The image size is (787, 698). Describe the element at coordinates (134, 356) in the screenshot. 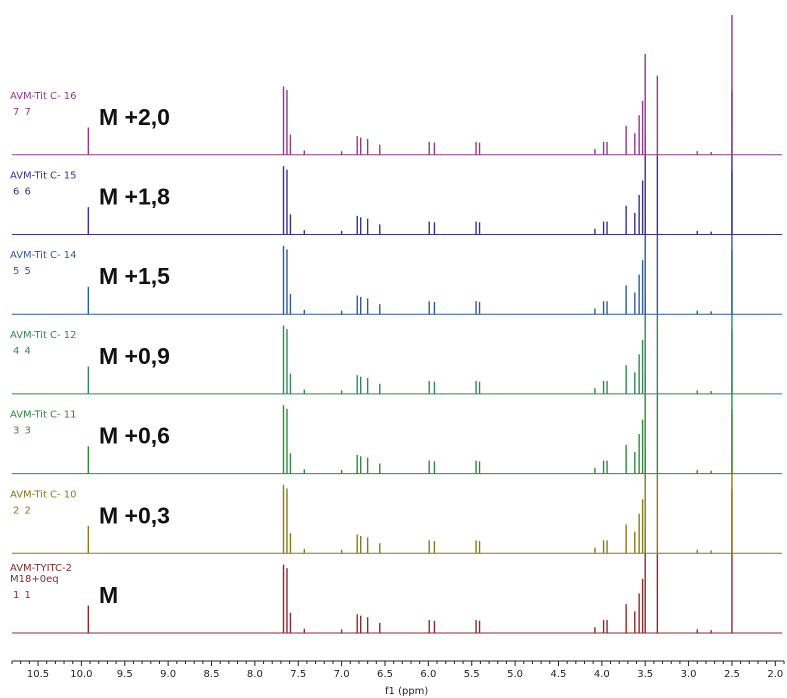

I see `titration-label: M +0,9` at that location.